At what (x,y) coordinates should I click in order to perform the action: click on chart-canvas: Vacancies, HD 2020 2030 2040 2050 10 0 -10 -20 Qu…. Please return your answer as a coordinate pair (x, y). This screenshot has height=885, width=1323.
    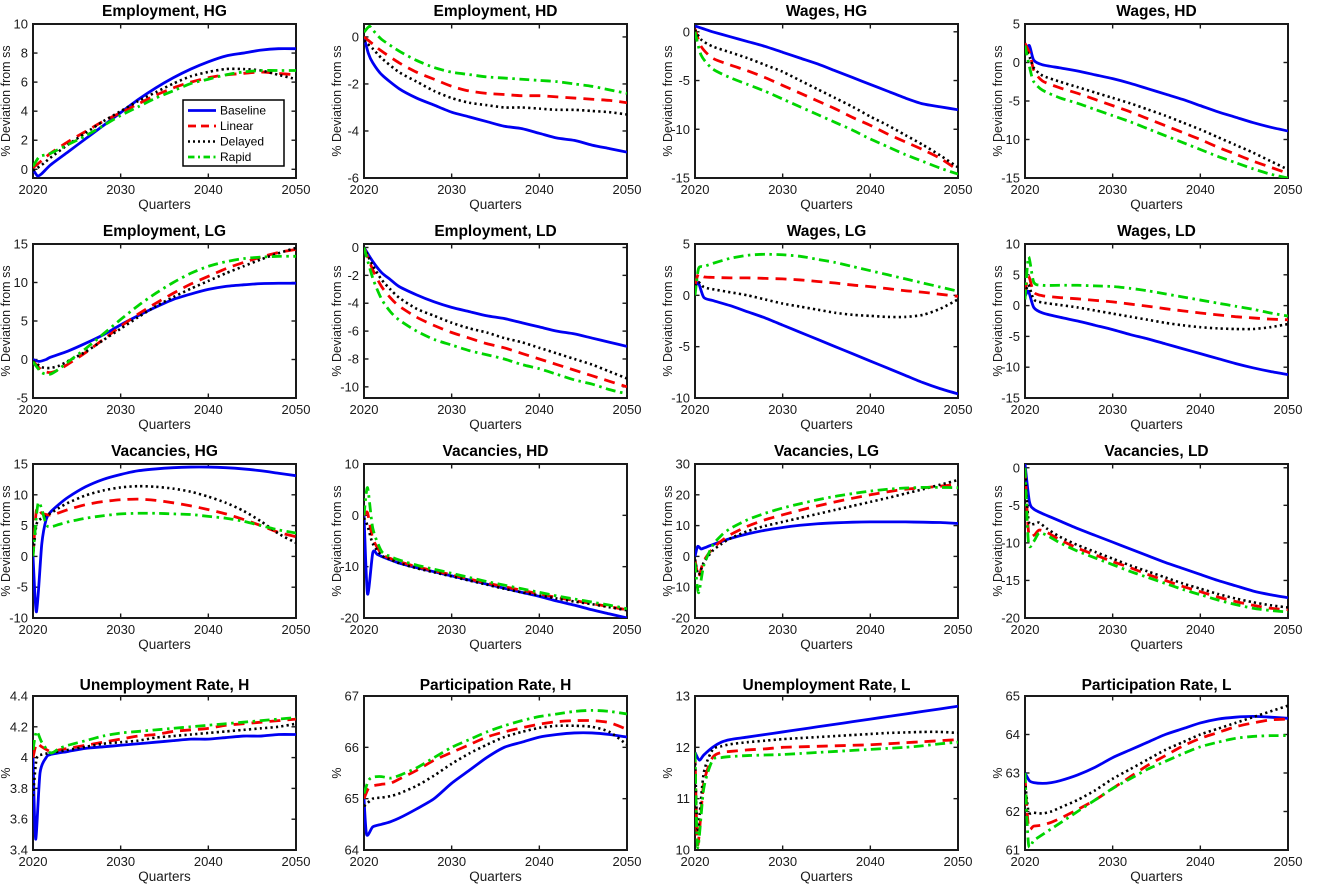
    Looking at the image, I should click on (486, 547).